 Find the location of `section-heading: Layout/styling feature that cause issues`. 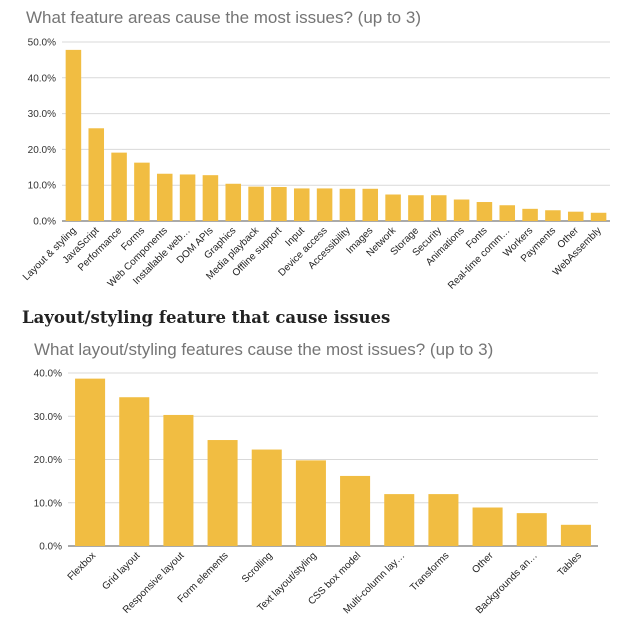

section-heading: Layout/styling feature that cause issues is located at coordinates (206, 317).